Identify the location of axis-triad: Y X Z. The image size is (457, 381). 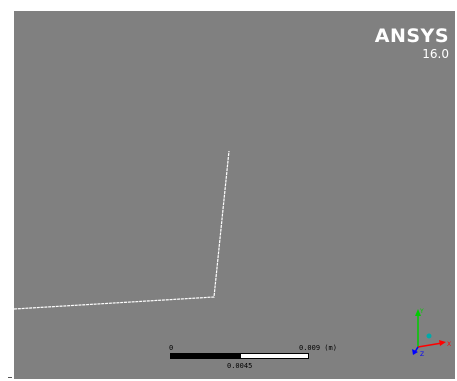
(430, 331).